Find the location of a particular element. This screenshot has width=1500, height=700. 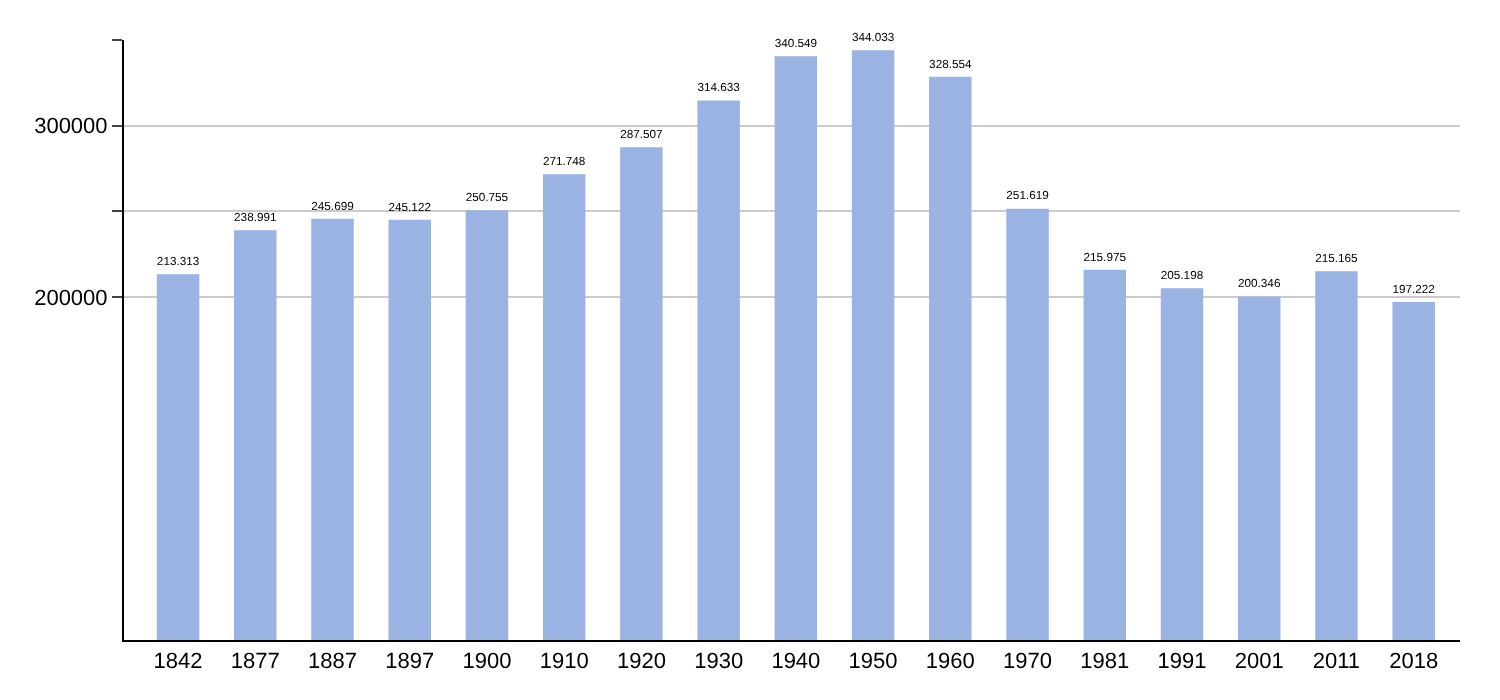

x-tick-label: 1920 is located at coordinates (641, 662).